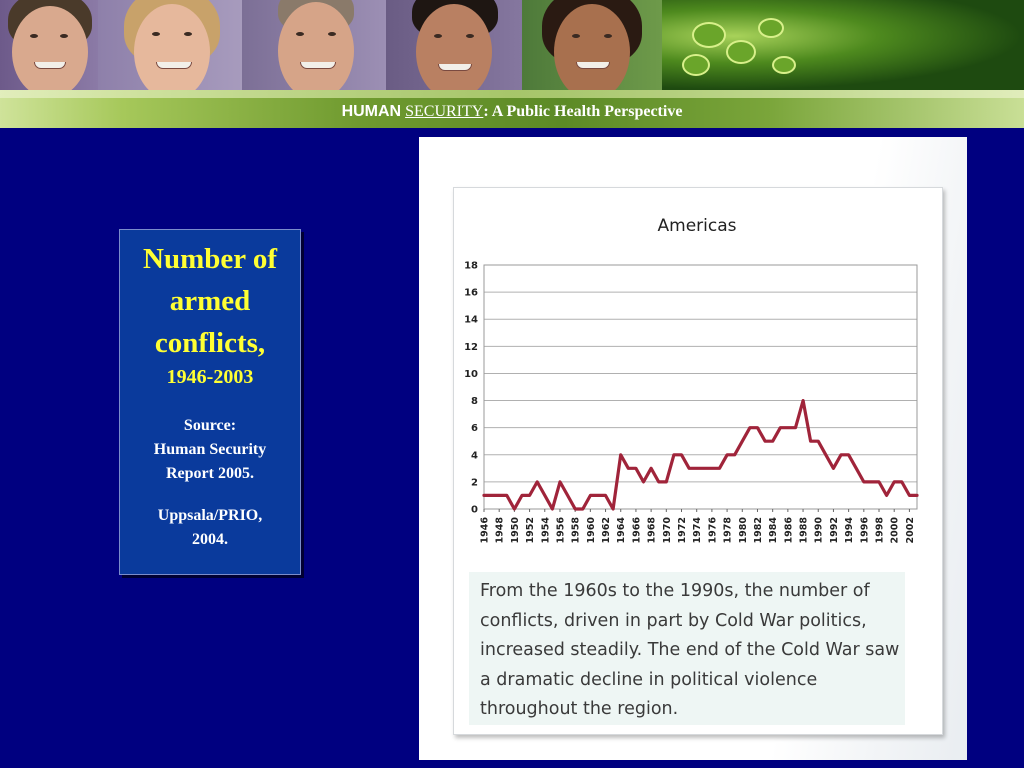  What do you see at coordinates (210, 449) in the screenshot?
I see `source-line: Human Security` at bounding box center [210, 449].